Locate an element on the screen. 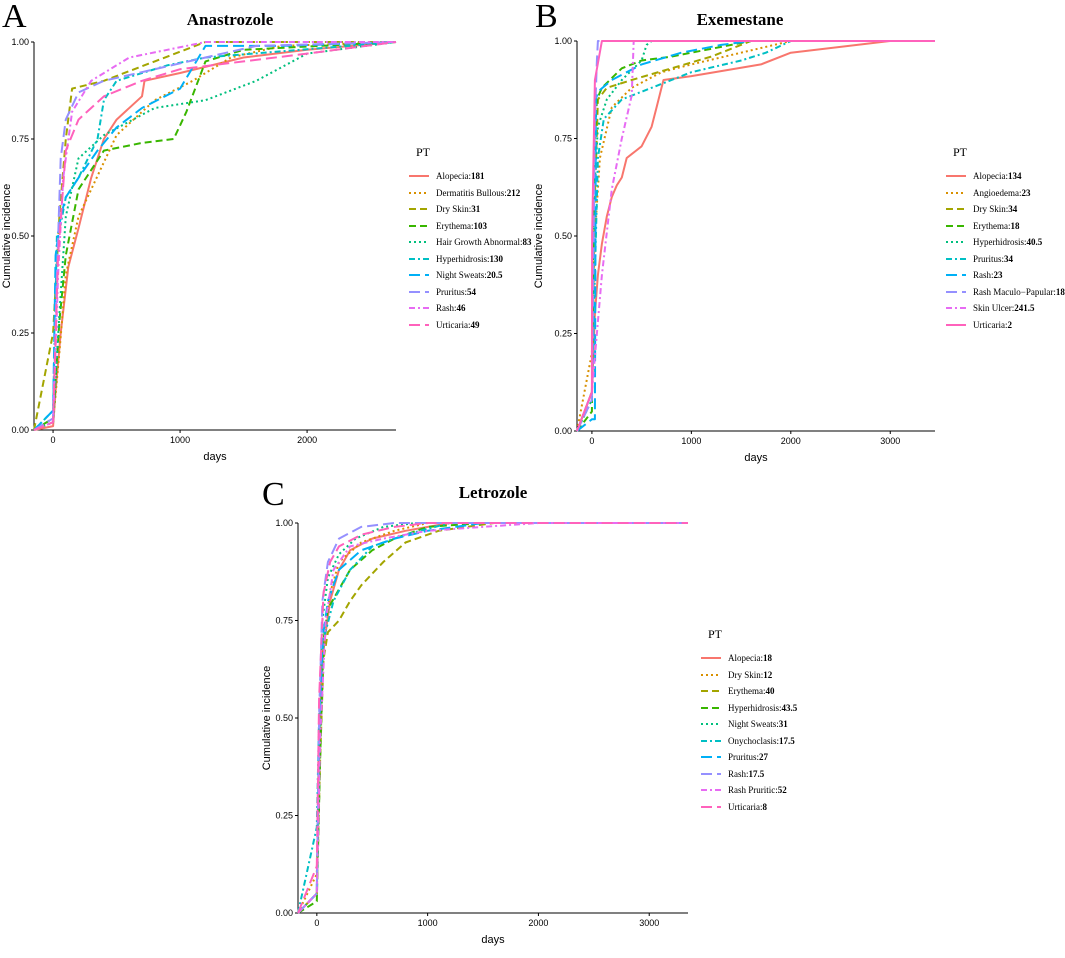 This screenshot has height=958, width=1065. legend-label: Dermatitis Bullous is located at coordinates (470, 192).